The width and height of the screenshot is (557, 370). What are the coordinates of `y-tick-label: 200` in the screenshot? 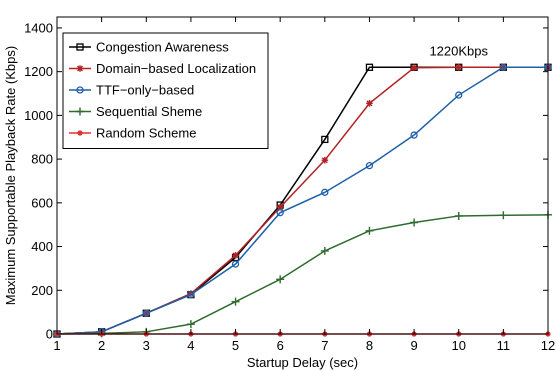 It's located at (42, 290).